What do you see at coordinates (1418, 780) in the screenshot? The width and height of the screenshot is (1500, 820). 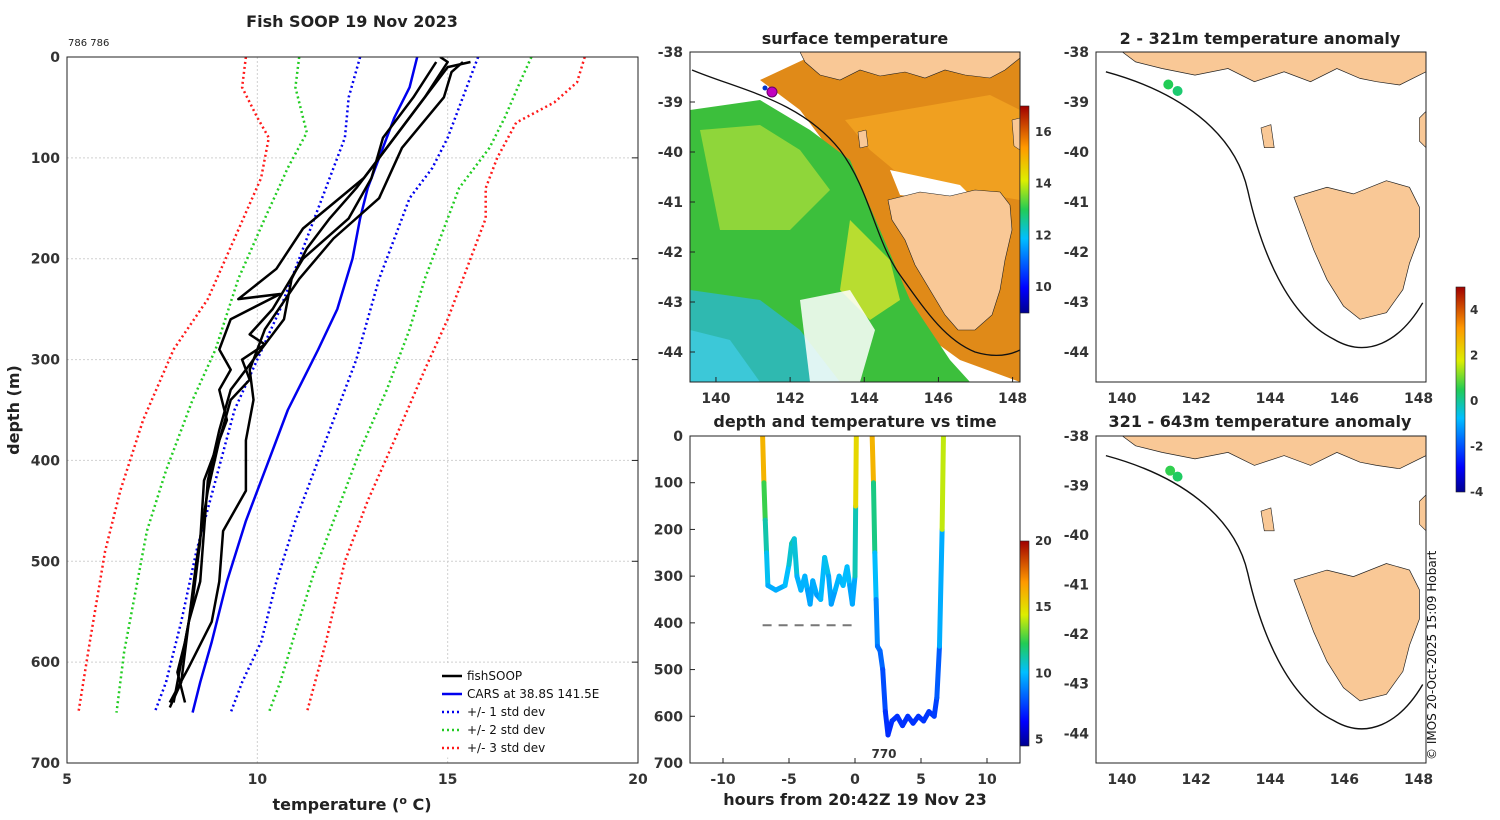 I see `anom-deep-xtick-label: 148` at bounding box center [1418, 780].